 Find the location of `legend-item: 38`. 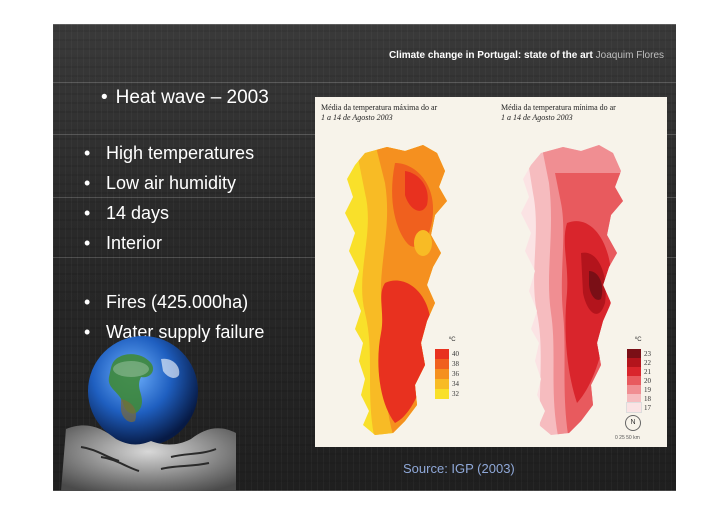

legend-item: 38 is located at coordinates (447, 364).